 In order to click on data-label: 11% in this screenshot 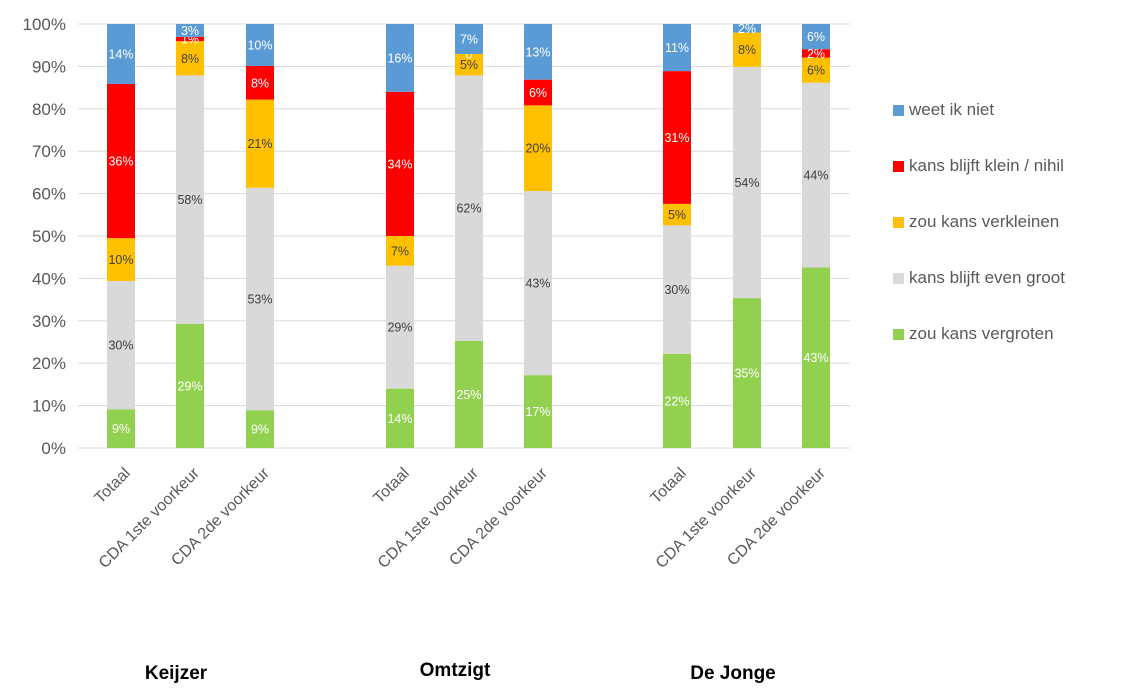, I will do `click(677, 48)`.